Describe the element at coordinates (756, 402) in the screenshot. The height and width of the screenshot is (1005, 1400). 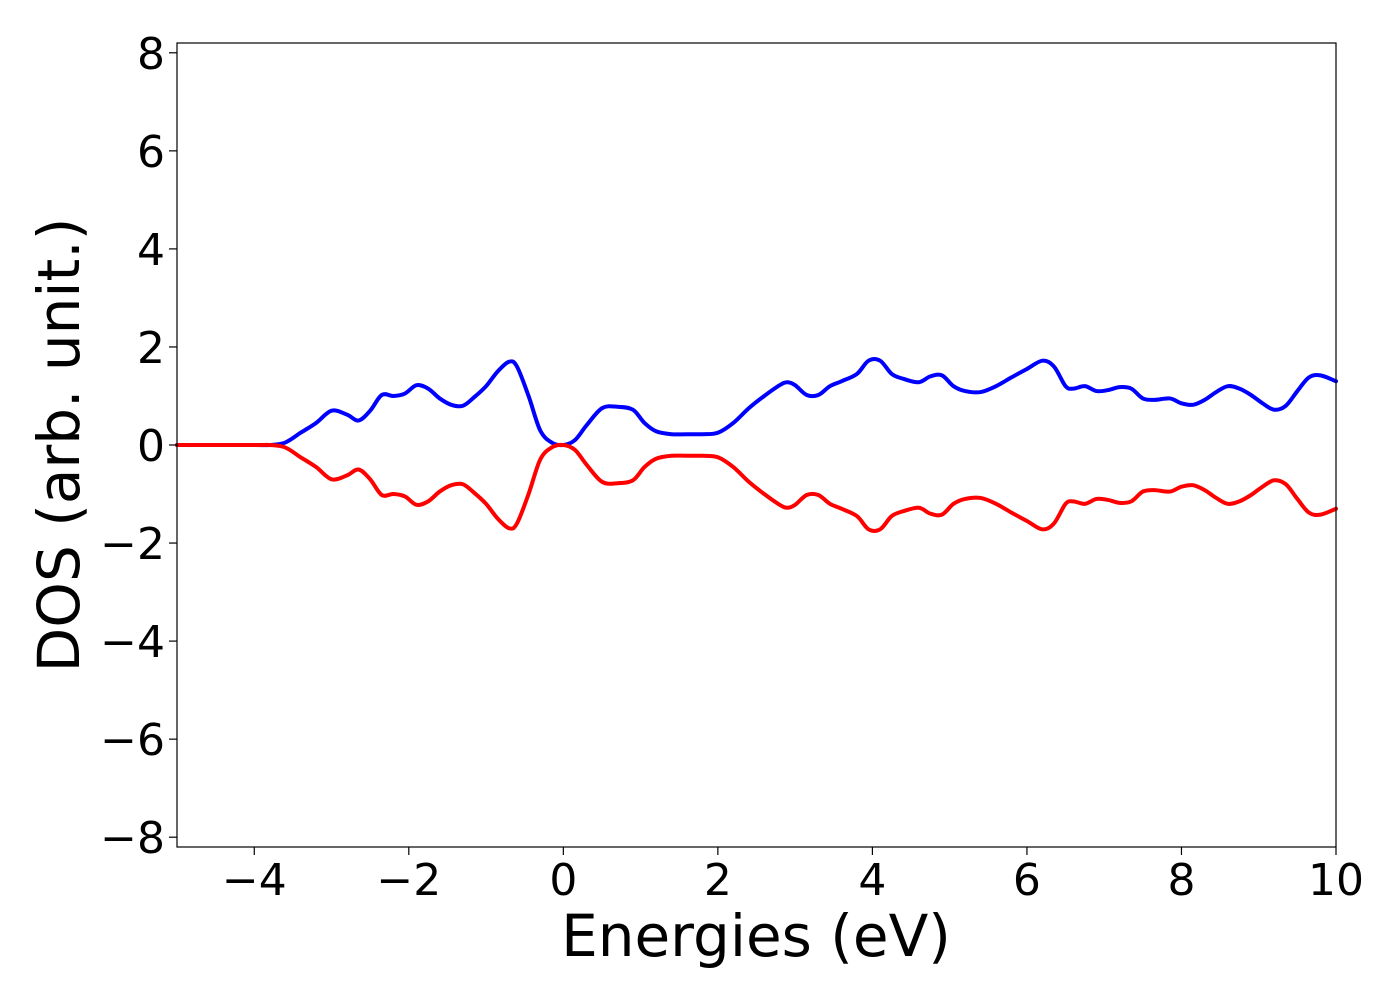
I see `series-line-blue` at that location.